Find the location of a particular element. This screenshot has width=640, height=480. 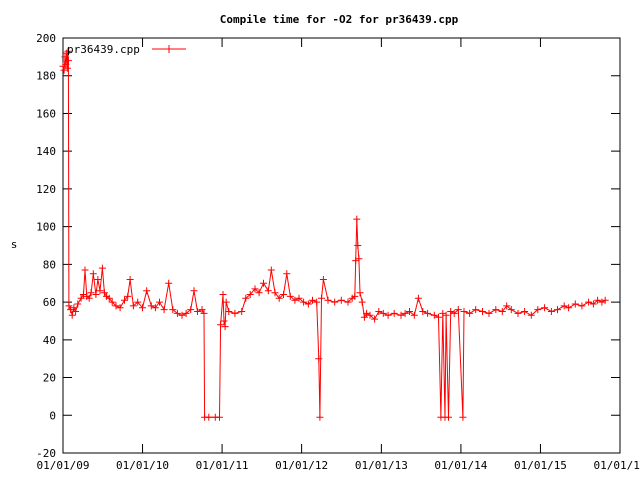

y-tick-label: 100 is located at coordinates (46, 227).